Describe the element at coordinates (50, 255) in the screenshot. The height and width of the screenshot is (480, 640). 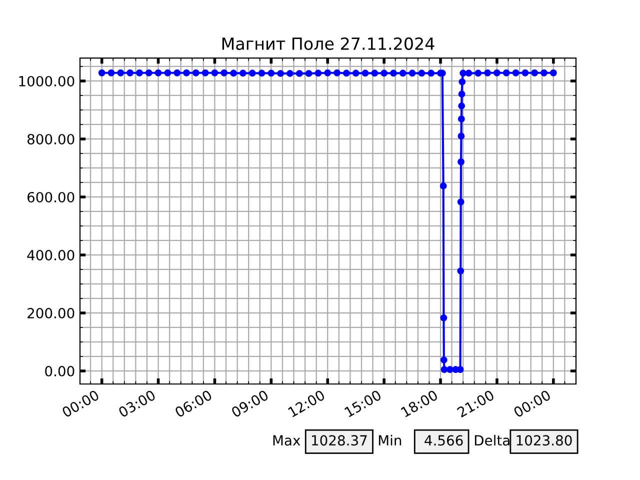
I see `y-tick-label: 400.00` at that location.